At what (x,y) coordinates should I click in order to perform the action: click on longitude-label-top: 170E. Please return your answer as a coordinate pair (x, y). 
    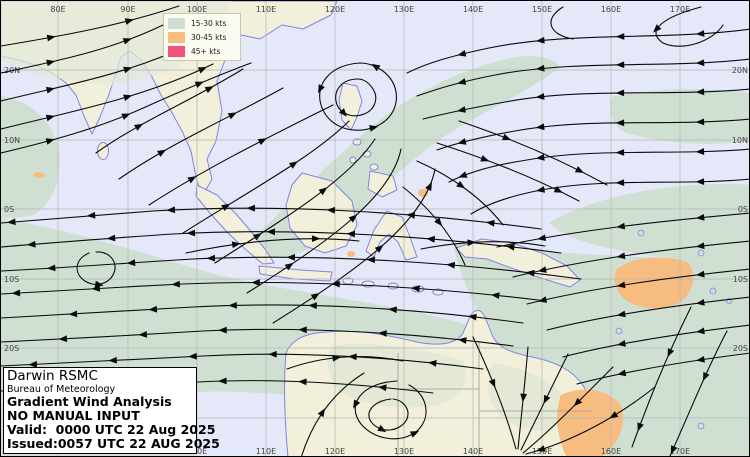
    Looking at the image, I should click on (680, 9).